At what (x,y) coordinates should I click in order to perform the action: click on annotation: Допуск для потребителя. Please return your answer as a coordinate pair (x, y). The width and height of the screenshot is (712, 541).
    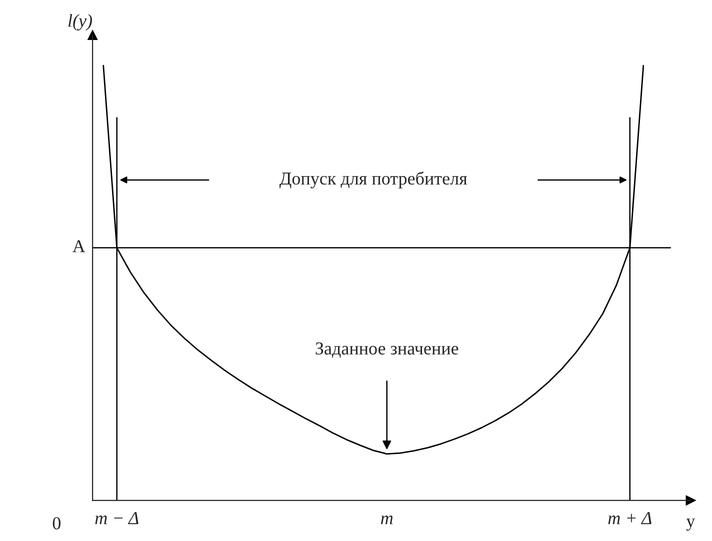
    Looking at the image, I should click on (373, 180).